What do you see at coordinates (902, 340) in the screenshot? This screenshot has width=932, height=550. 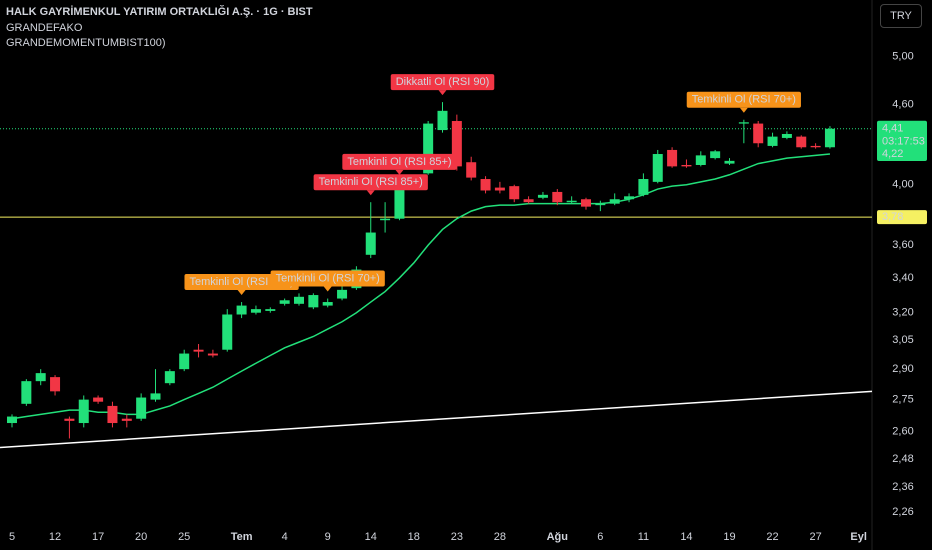 I see `y-tick-label: 3,05` at bounding box center [902, 340].